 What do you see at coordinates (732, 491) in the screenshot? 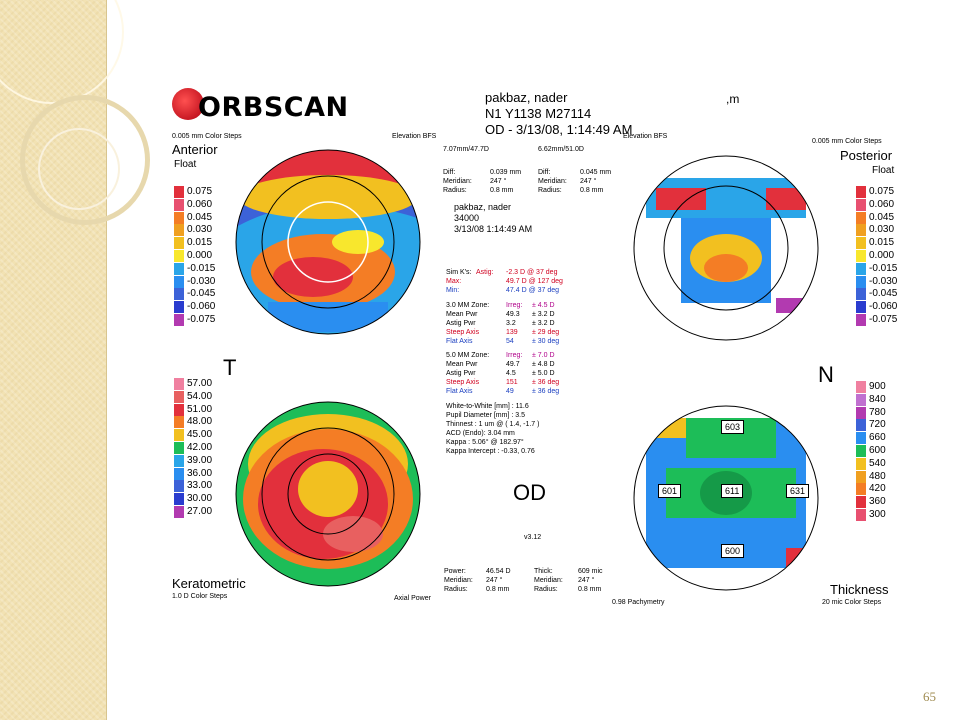
I see `pachy-611: 611` at bounding box center [732, 491].